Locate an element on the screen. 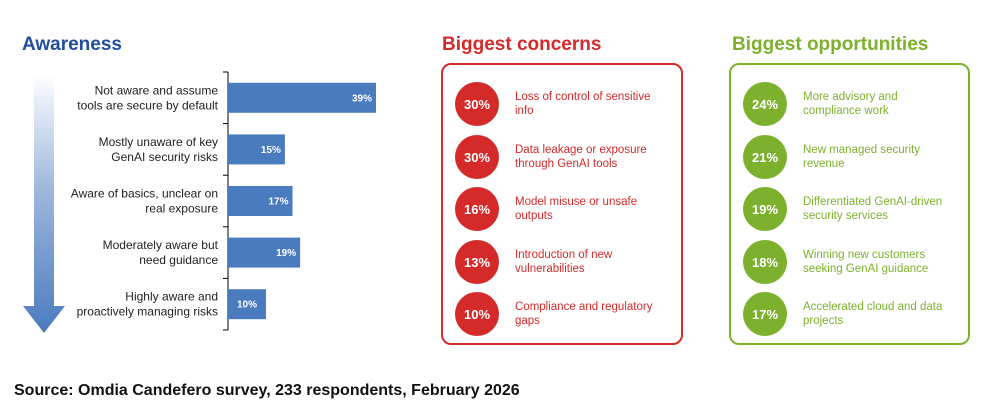  concern-item: 16% Model misuse or unsafe outputs is located at coordinates (560, 209).